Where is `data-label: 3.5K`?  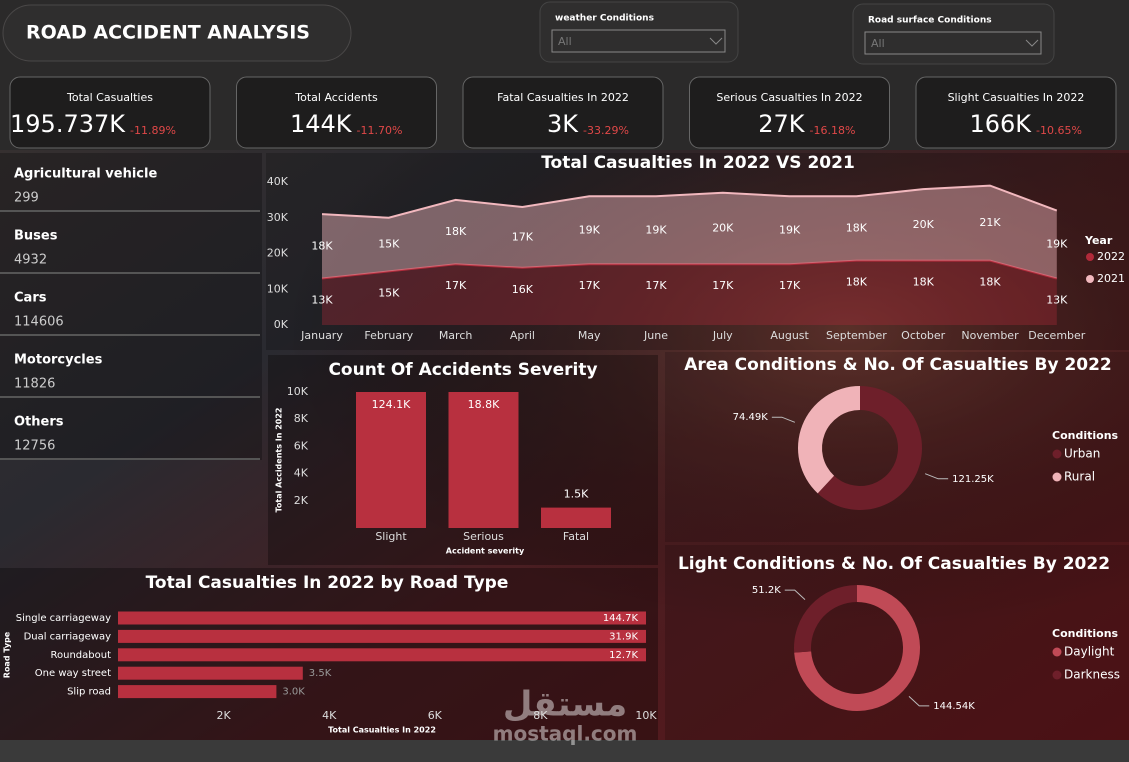 data-label: 3.5K is located at coordinates (320, 673).